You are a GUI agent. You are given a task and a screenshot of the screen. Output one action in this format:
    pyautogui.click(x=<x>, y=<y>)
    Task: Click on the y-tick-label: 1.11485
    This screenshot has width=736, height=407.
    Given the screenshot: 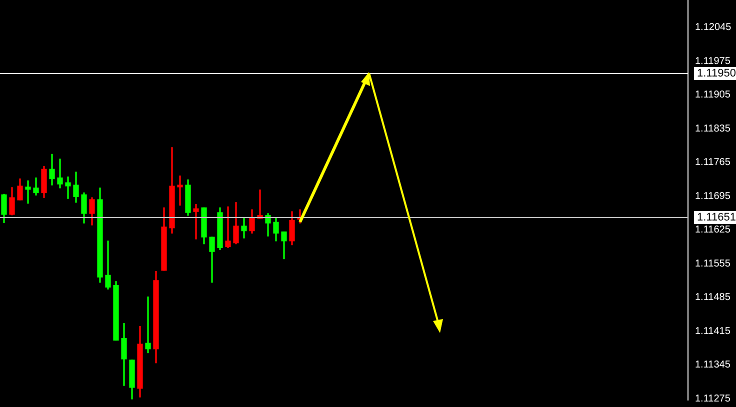 What is the action you would take?
    pyautogui.click(x=713, y=298)
    